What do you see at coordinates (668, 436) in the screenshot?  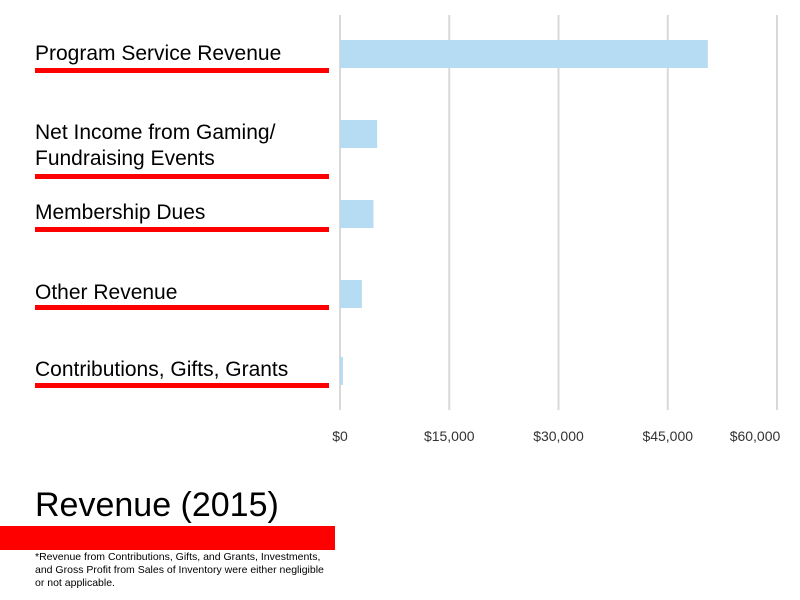 I see `x-tick-label: $45,000` at bounding box center [668, 436].